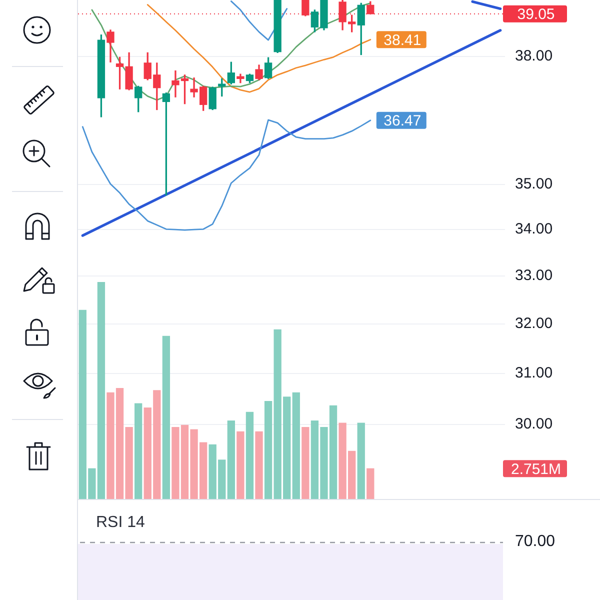 This screenshot has height=600, width=600. What do you see at coordinates (534, 229) in the screenshot?
I see `y-tick-label: 34.00` at bounding box center [534, 229].